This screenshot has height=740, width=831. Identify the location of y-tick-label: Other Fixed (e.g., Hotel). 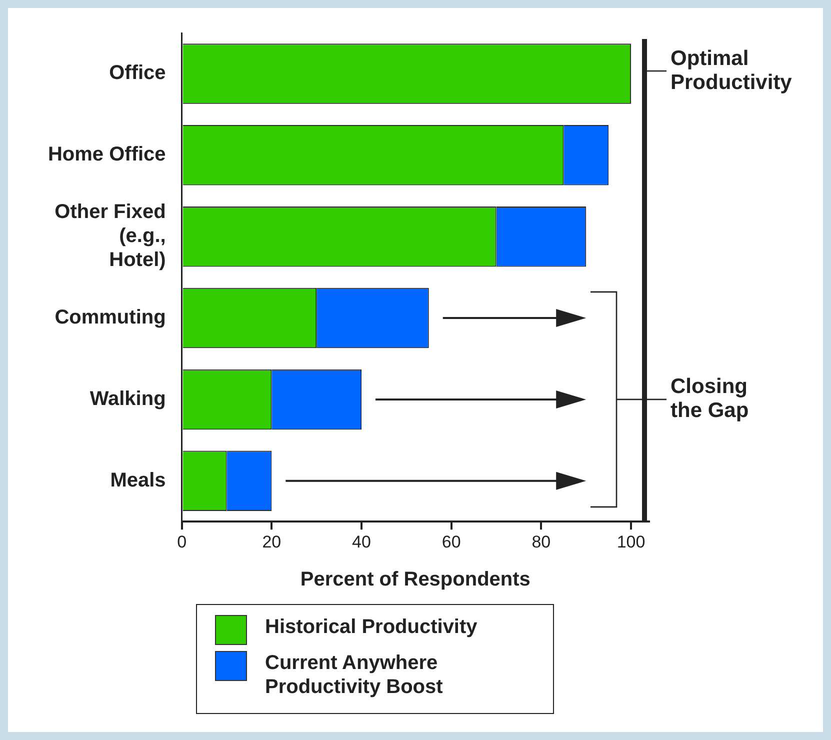
(110, 236).